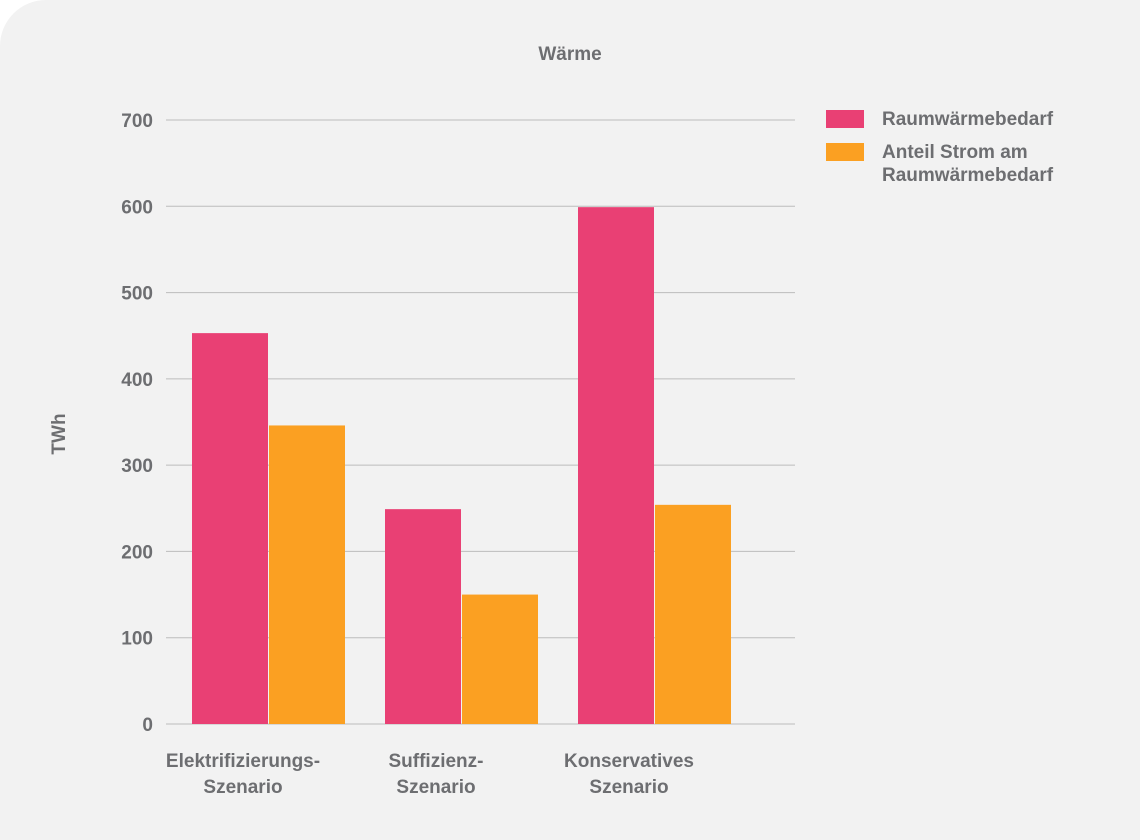 Image resolution: width=1140 pixels, height=840 pixels. What do you see at coordinates (137, 294) in the screenshot?
I see `y-tick-label: 500` at bounding box center [137, 294].